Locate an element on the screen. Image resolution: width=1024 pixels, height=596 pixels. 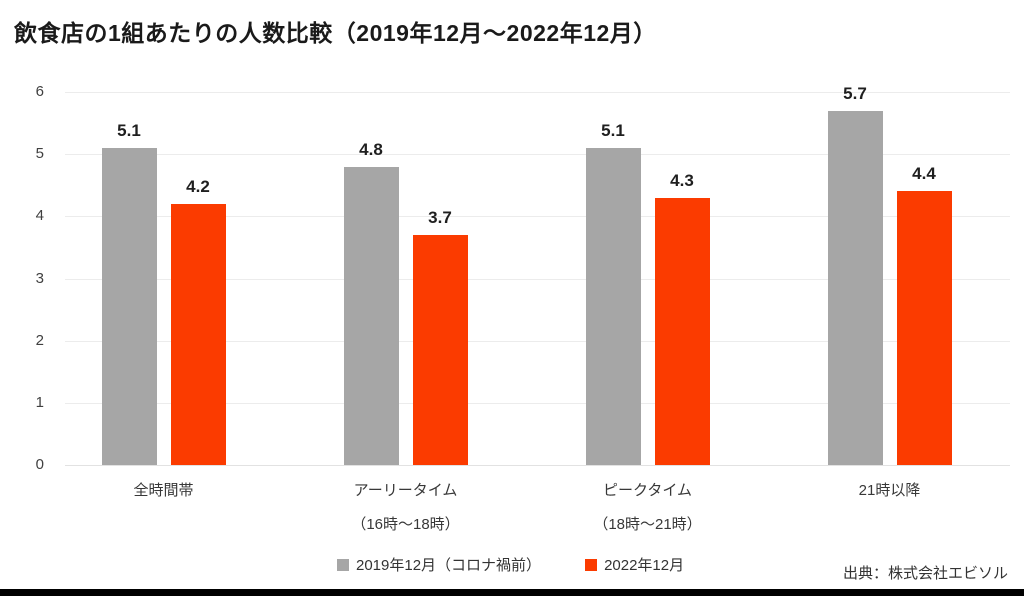
y-tick-label: 3 is located at coordinates (39, 278).